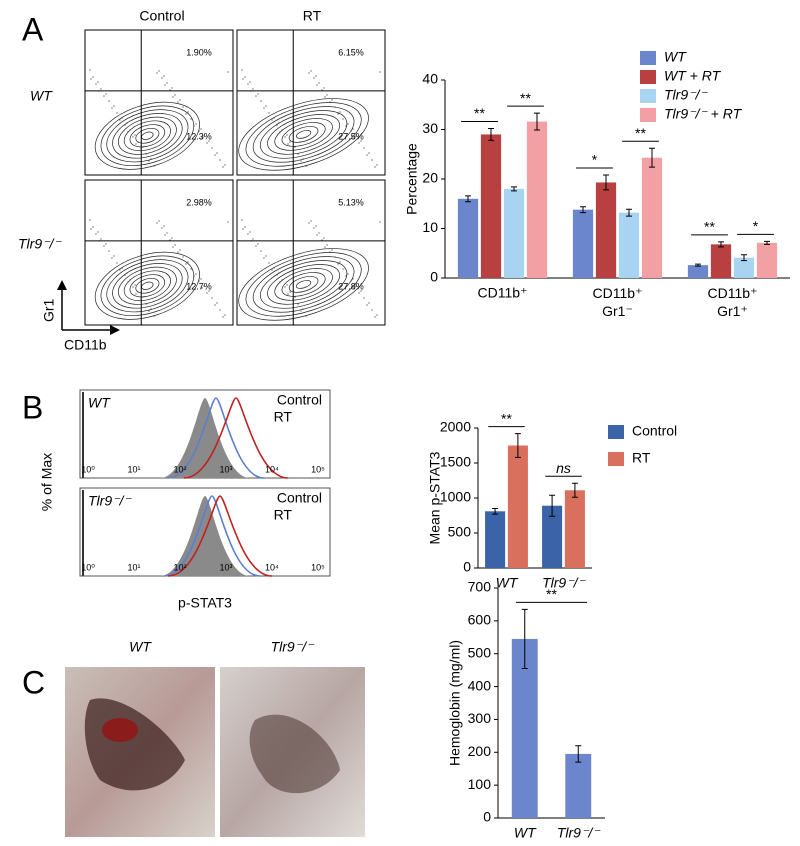 The height and width of the screenshot is (846, 800). Describe the element at coordinates (455, 462) in the screenshot. I see `y-tick-label: 1500` at that location.